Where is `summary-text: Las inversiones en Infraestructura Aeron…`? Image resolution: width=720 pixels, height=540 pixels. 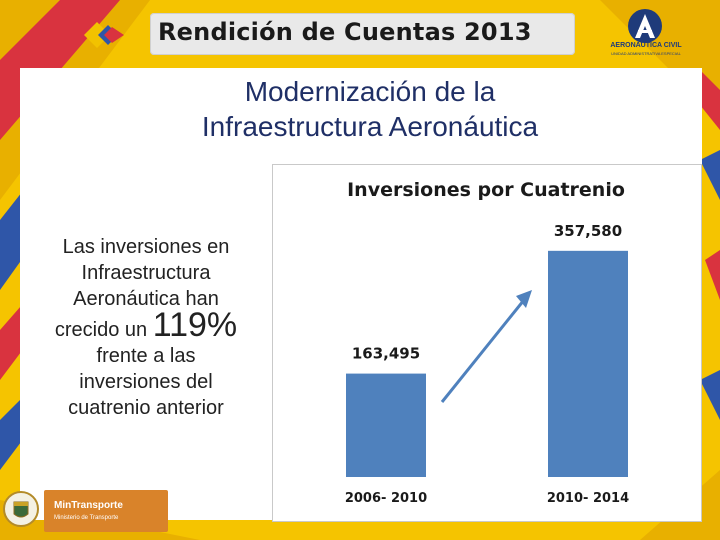
summary-text: Las inversiones en Infraestructura Aeron… is located at coordinates (146, 327).